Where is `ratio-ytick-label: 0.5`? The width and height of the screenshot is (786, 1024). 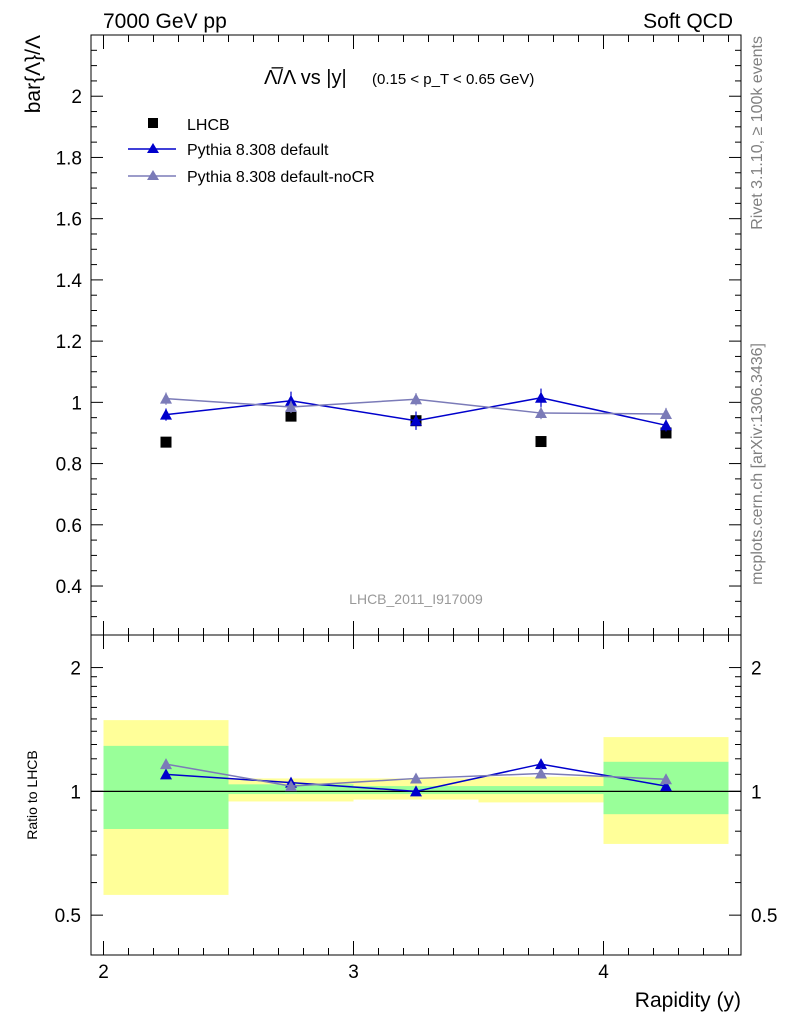
ratio-ytick-label: 0.5 is located at coordinates (68, 916).